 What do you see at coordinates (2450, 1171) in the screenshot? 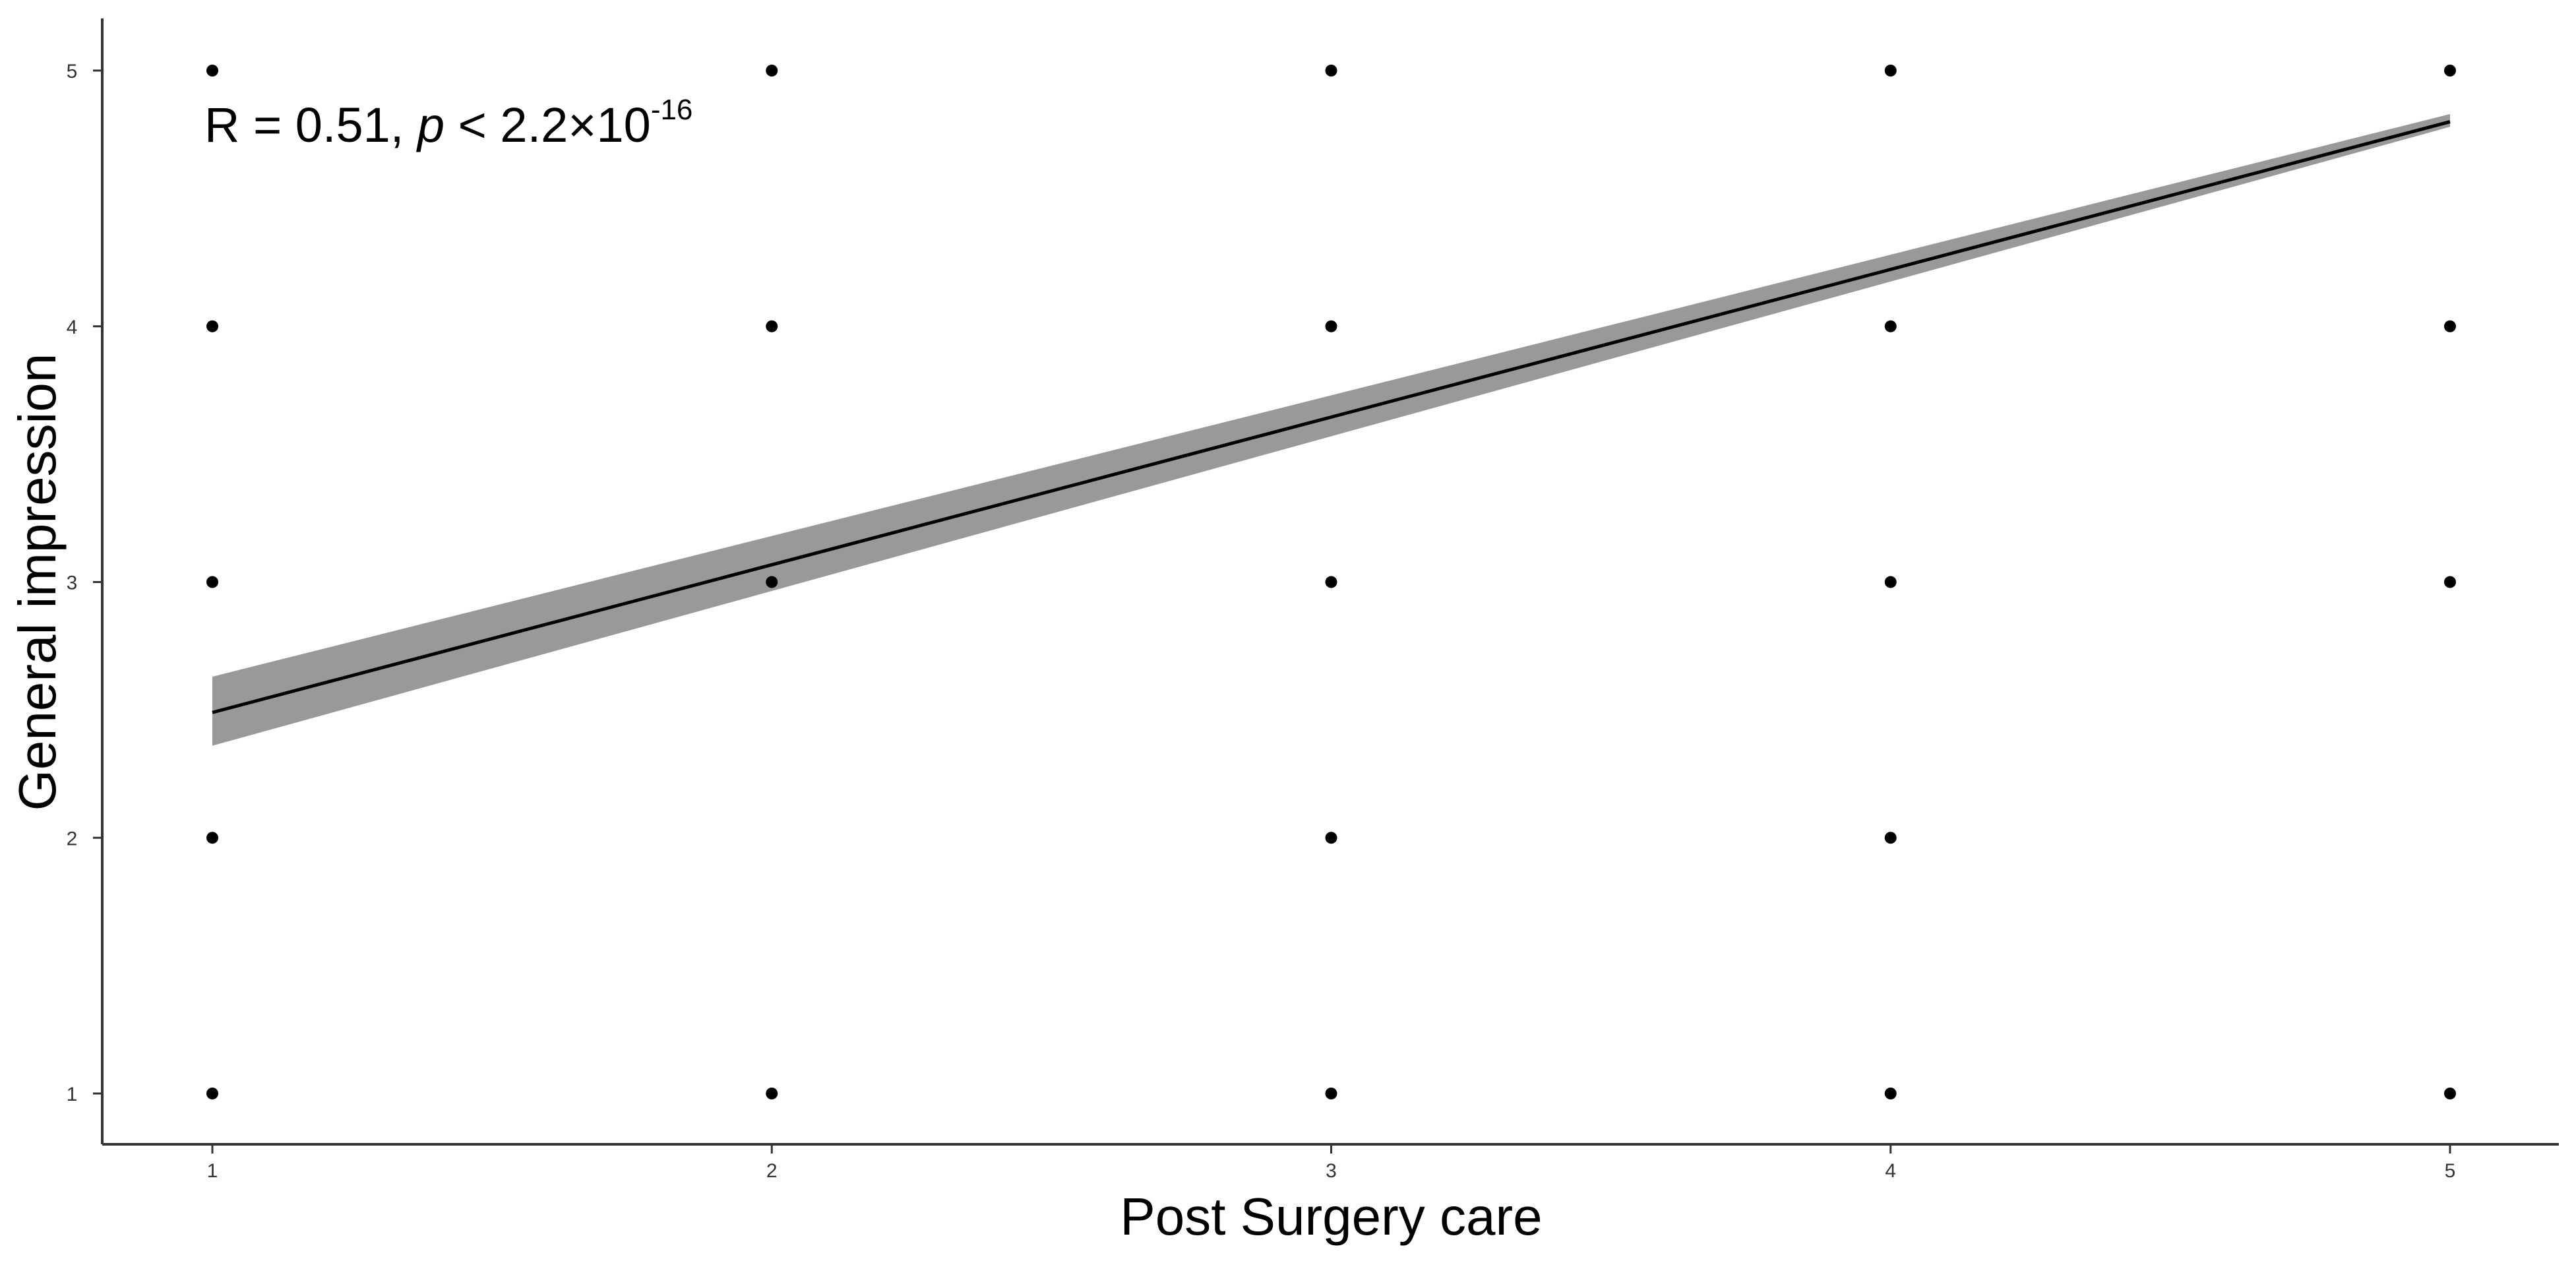
I see `x-tick-label: 5` at bounding box center [2450, 1171].